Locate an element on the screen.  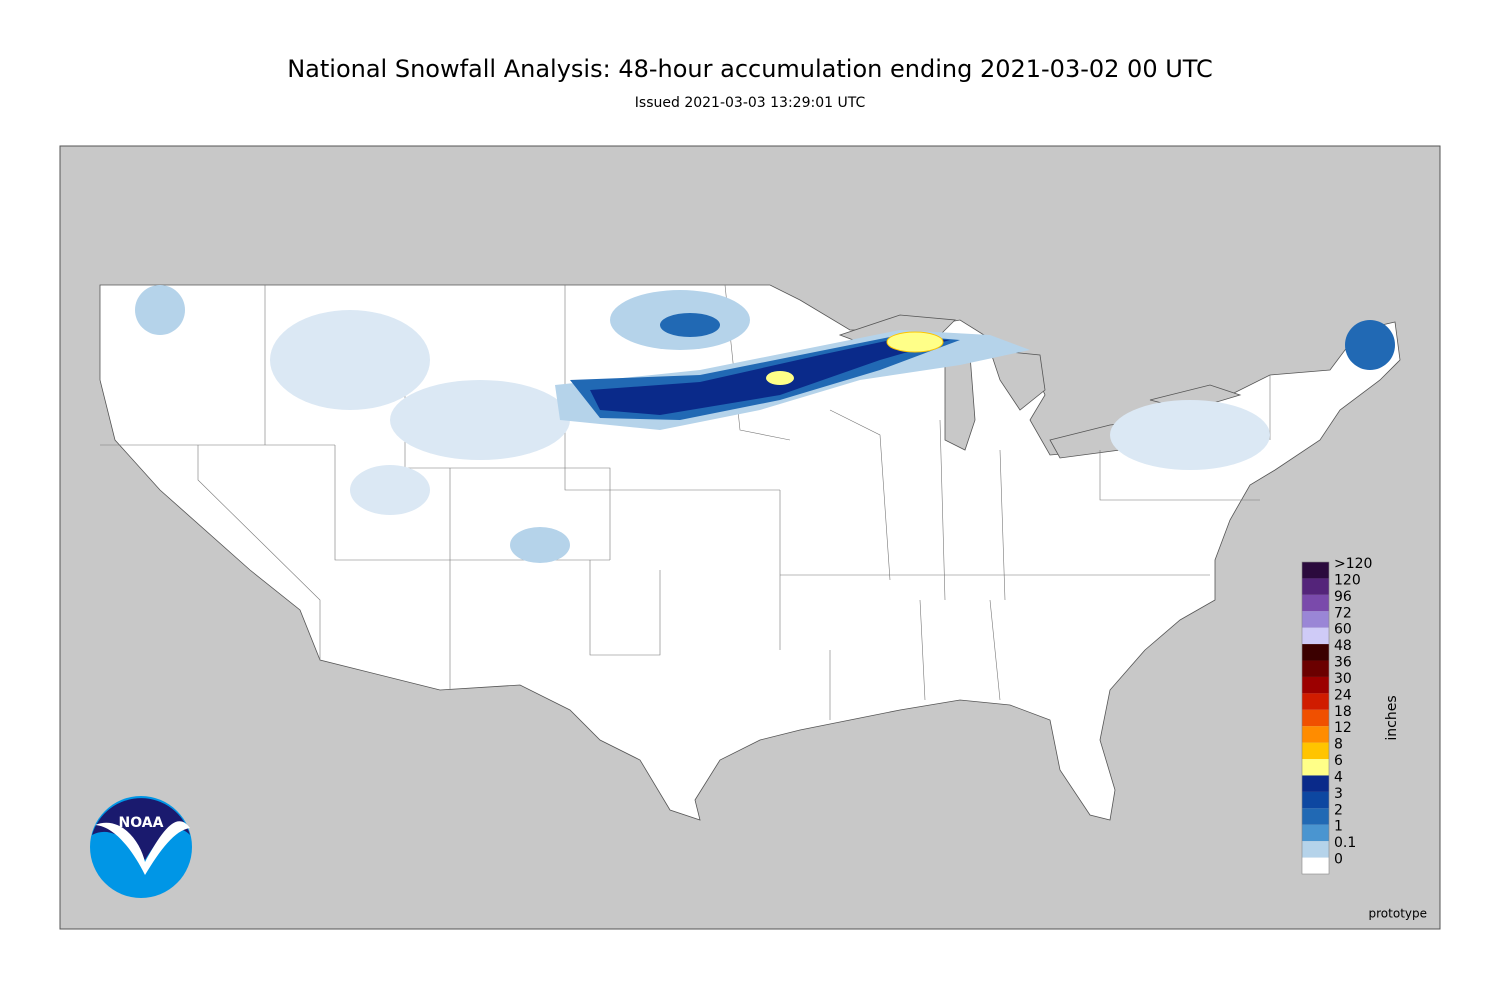
colorbar-label: 72 is located at coordinates (1343, 613).